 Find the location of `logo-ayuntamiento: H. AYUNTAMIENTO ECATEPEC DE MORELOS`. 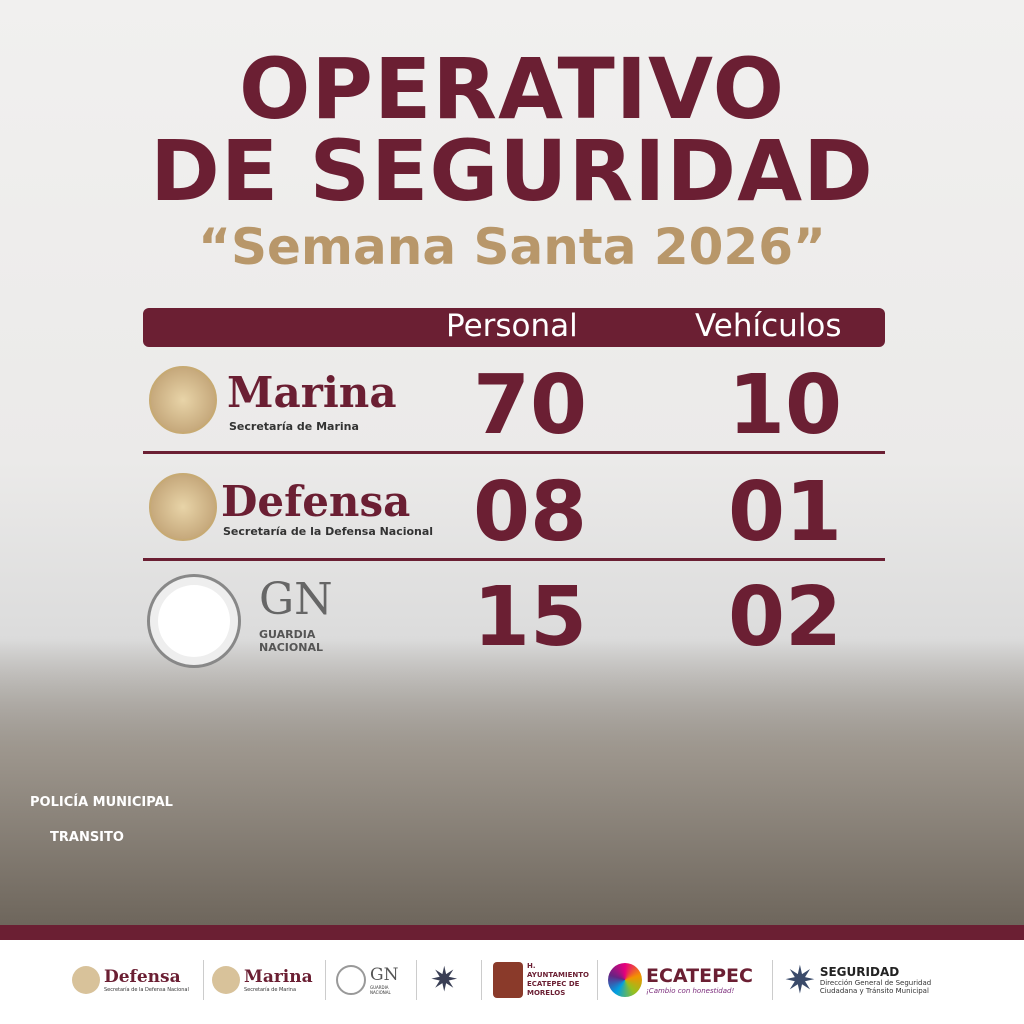

logo-ayuntamiento: H. AYUNTAMIENTO ECATEPEC DE MORELOS is located at coordinates (541, 980).